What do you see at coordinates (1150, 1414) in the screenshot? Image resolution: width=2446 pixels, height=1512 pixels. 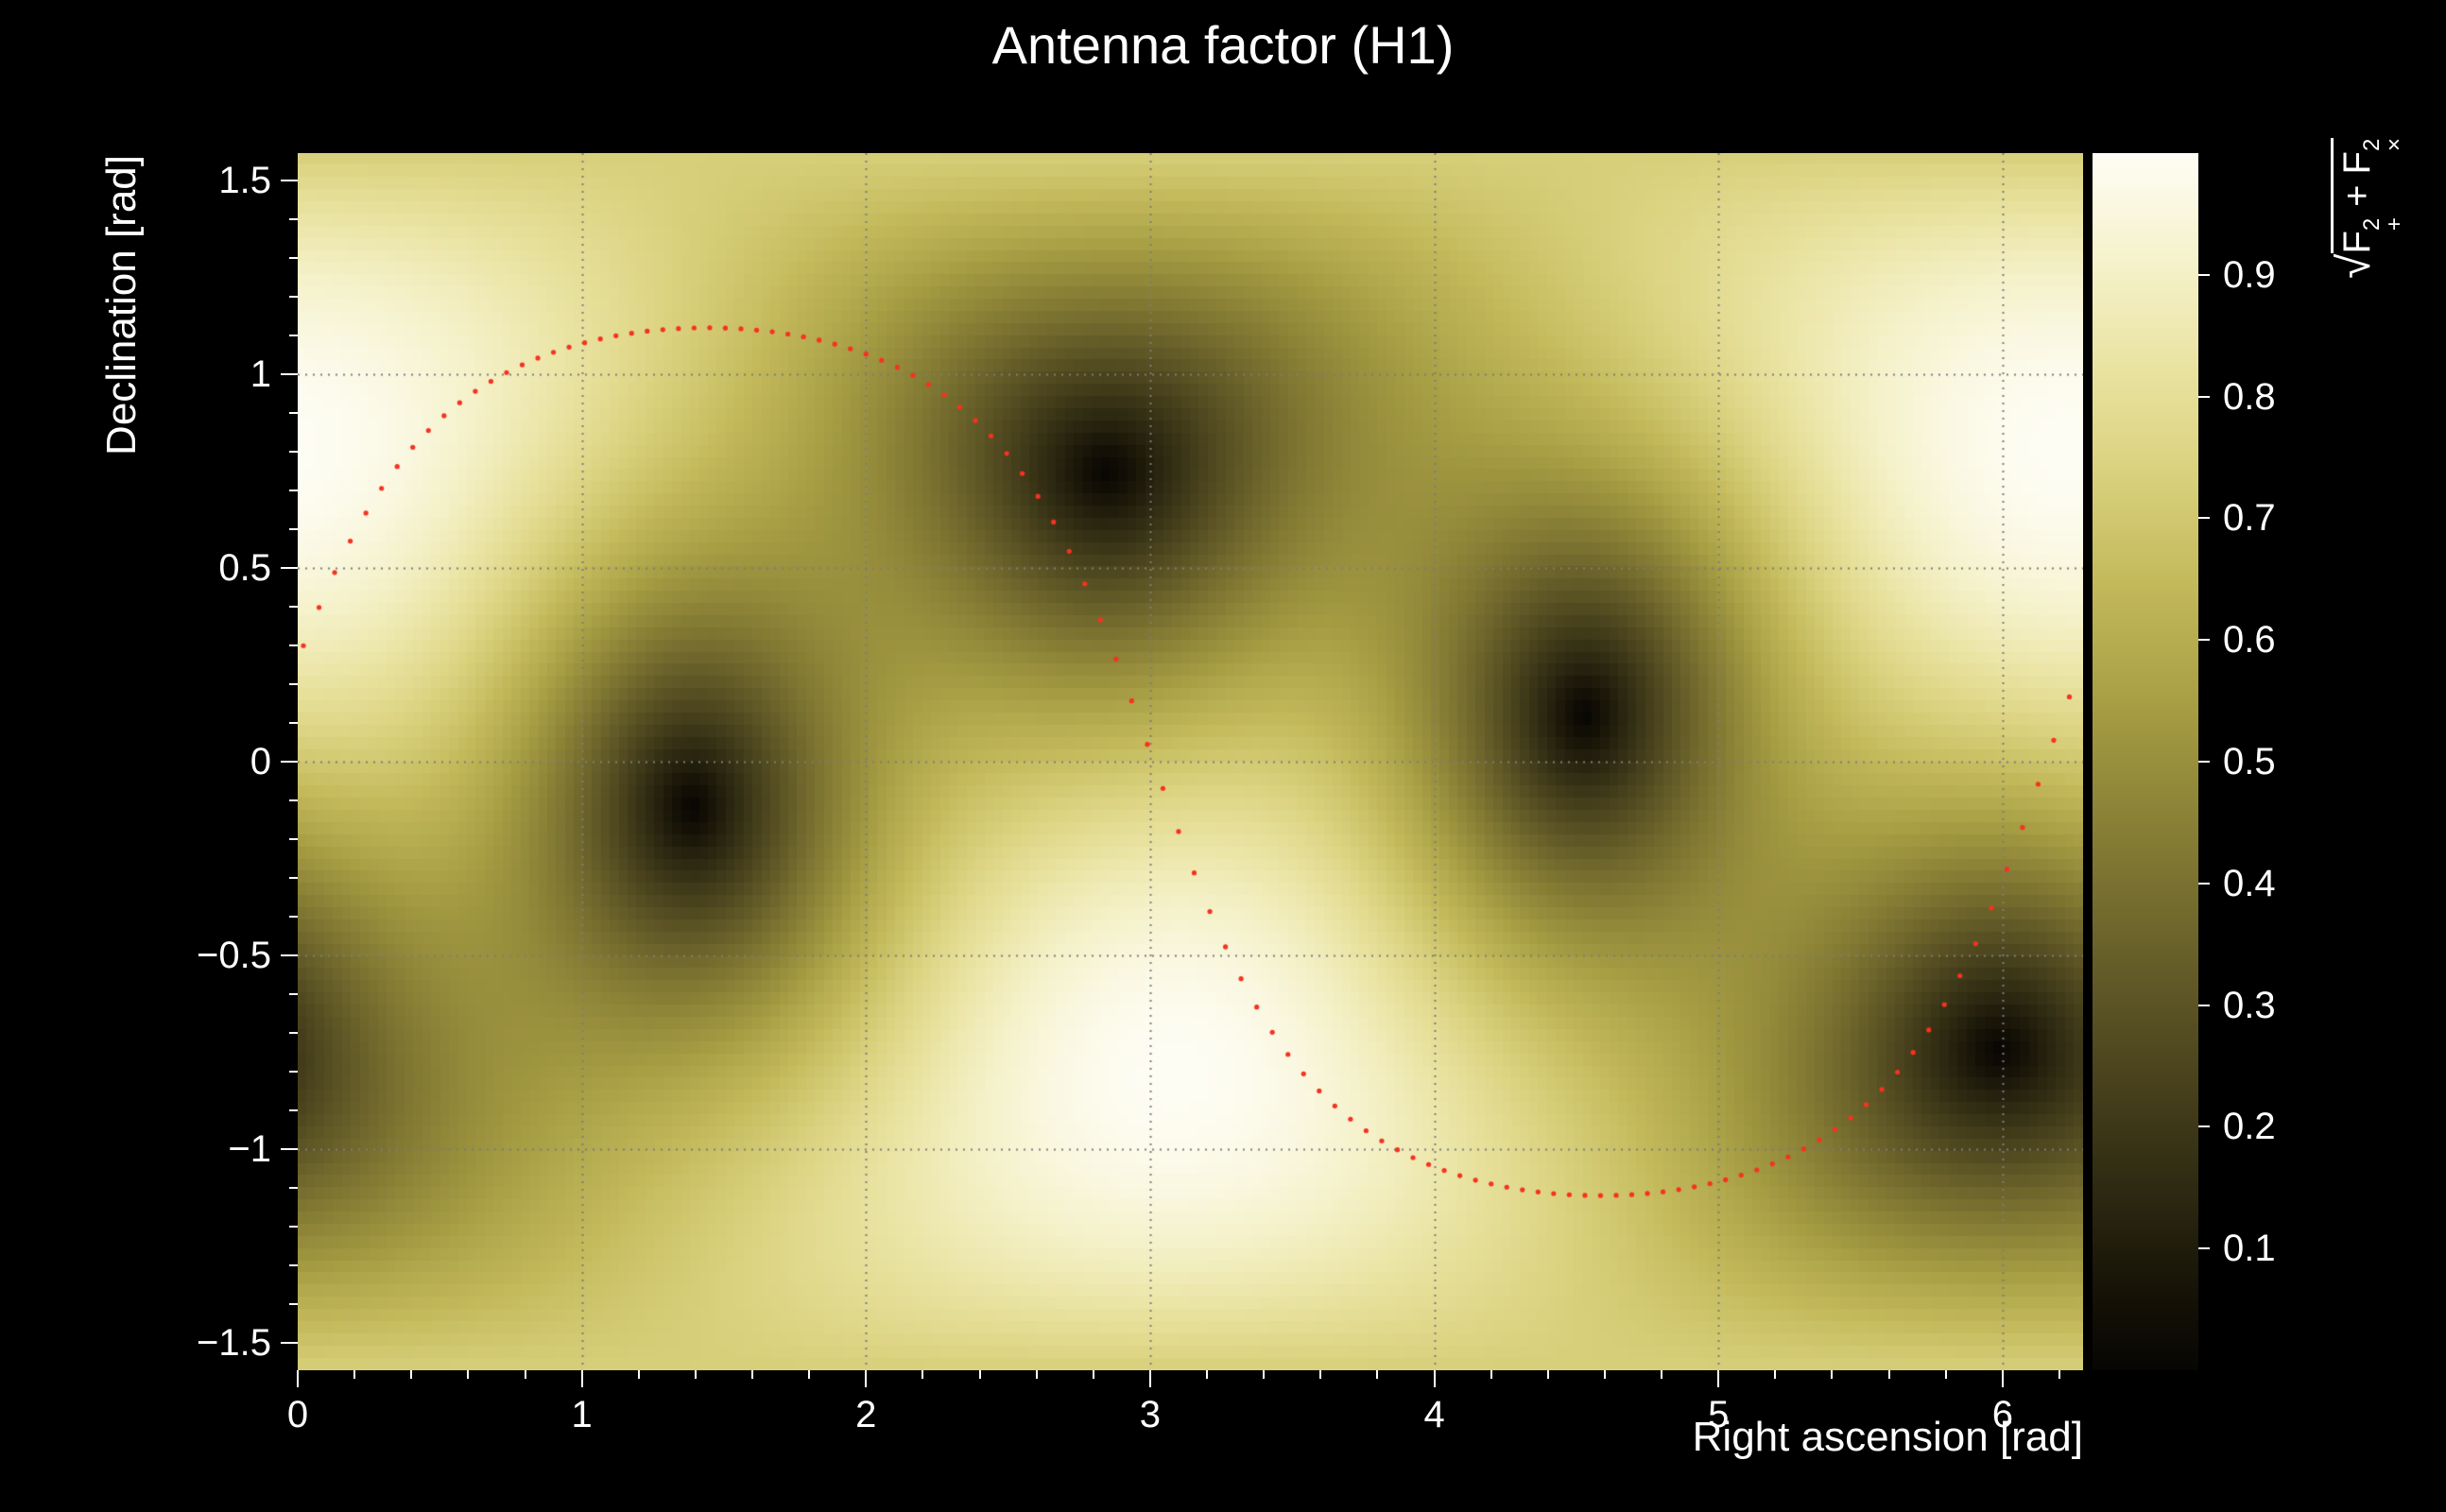 I see `x-tick-label: 3` at bounding box center [1150, 1414].